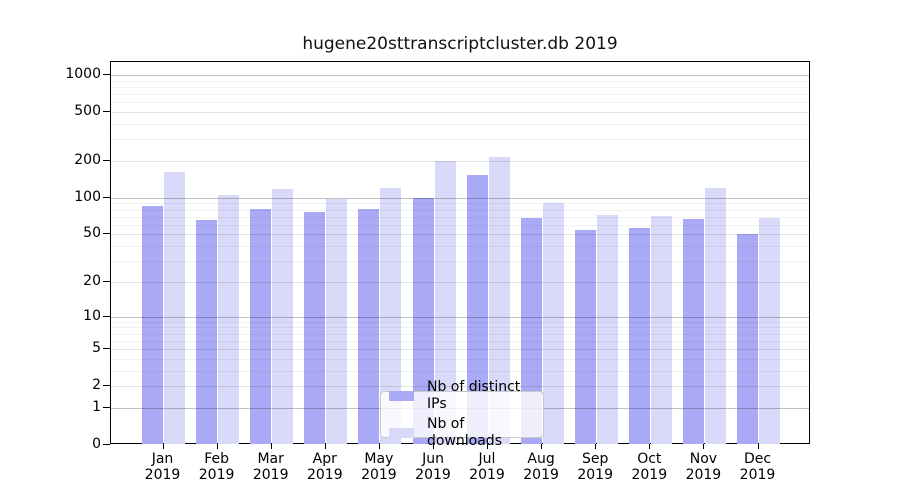 The height and width of the screenshot is (500, 900). What do you see at coordinates (87, 111) in the screenshot?
I see `y-tick-label-500: 500` at bounding box center [87, 111].